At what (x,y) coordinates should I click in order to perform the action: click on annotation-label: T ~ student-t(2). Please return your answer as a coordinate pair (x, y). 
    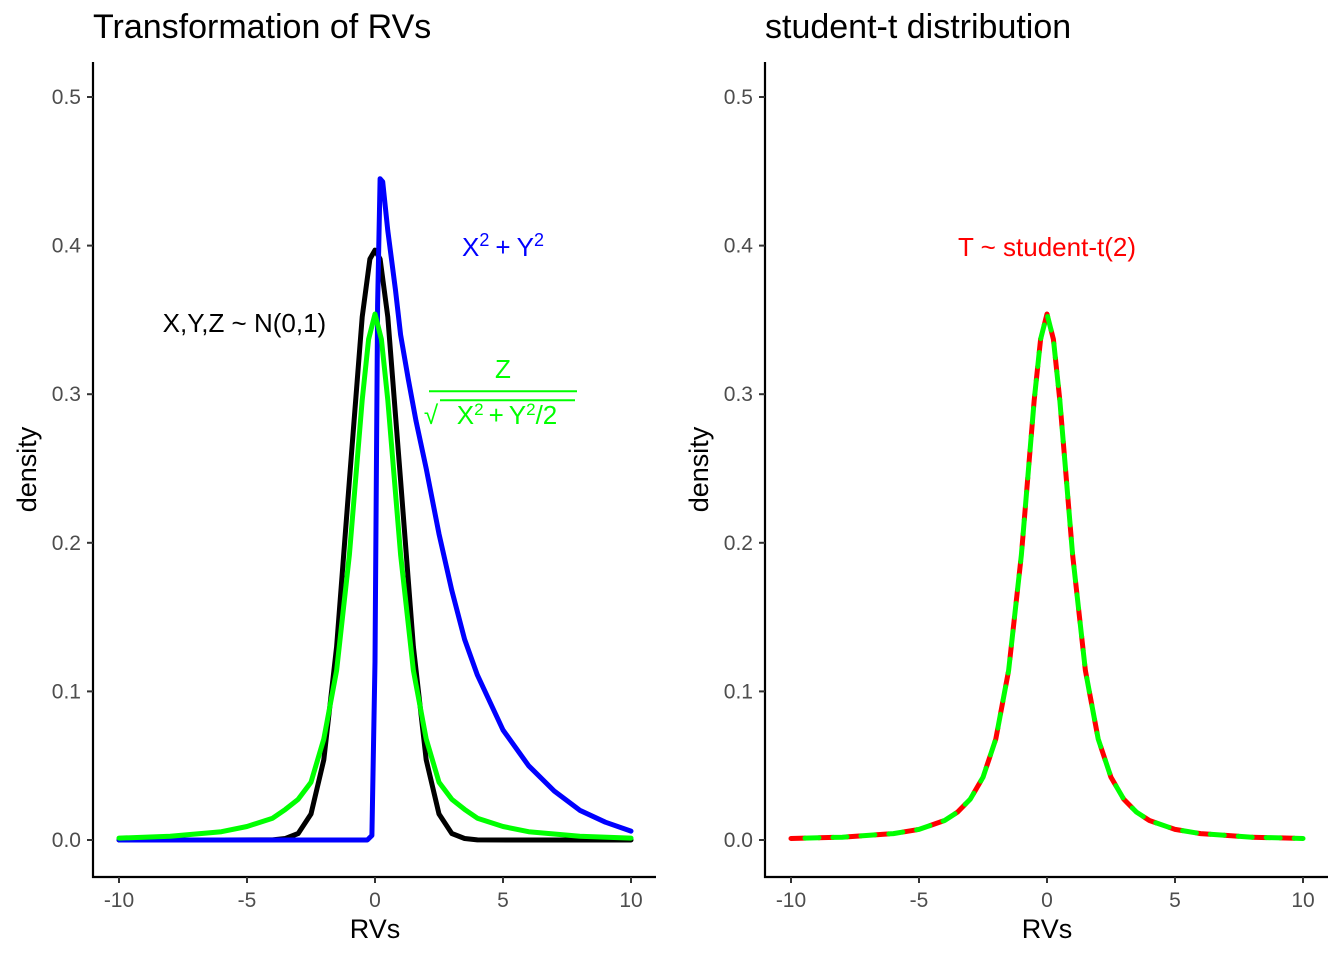
    Looking at the image, I should click on (1047, 247).